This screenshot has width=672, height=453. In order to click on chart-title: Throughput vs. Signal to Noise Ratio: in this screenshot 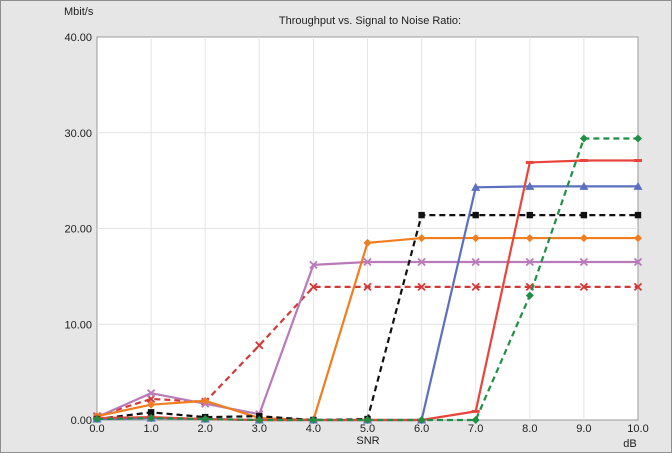, I will do `click(370, 21)`.